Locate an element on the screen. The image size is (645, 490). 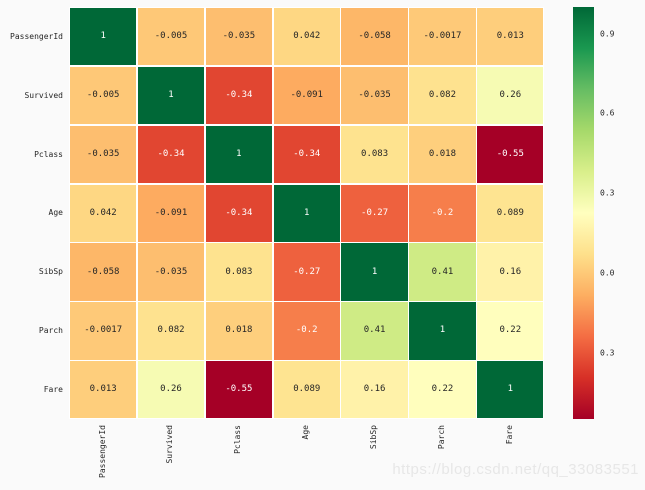
watermark: https://blog.csdn.net/qq_33083551 is located at coordinates (515, 469).